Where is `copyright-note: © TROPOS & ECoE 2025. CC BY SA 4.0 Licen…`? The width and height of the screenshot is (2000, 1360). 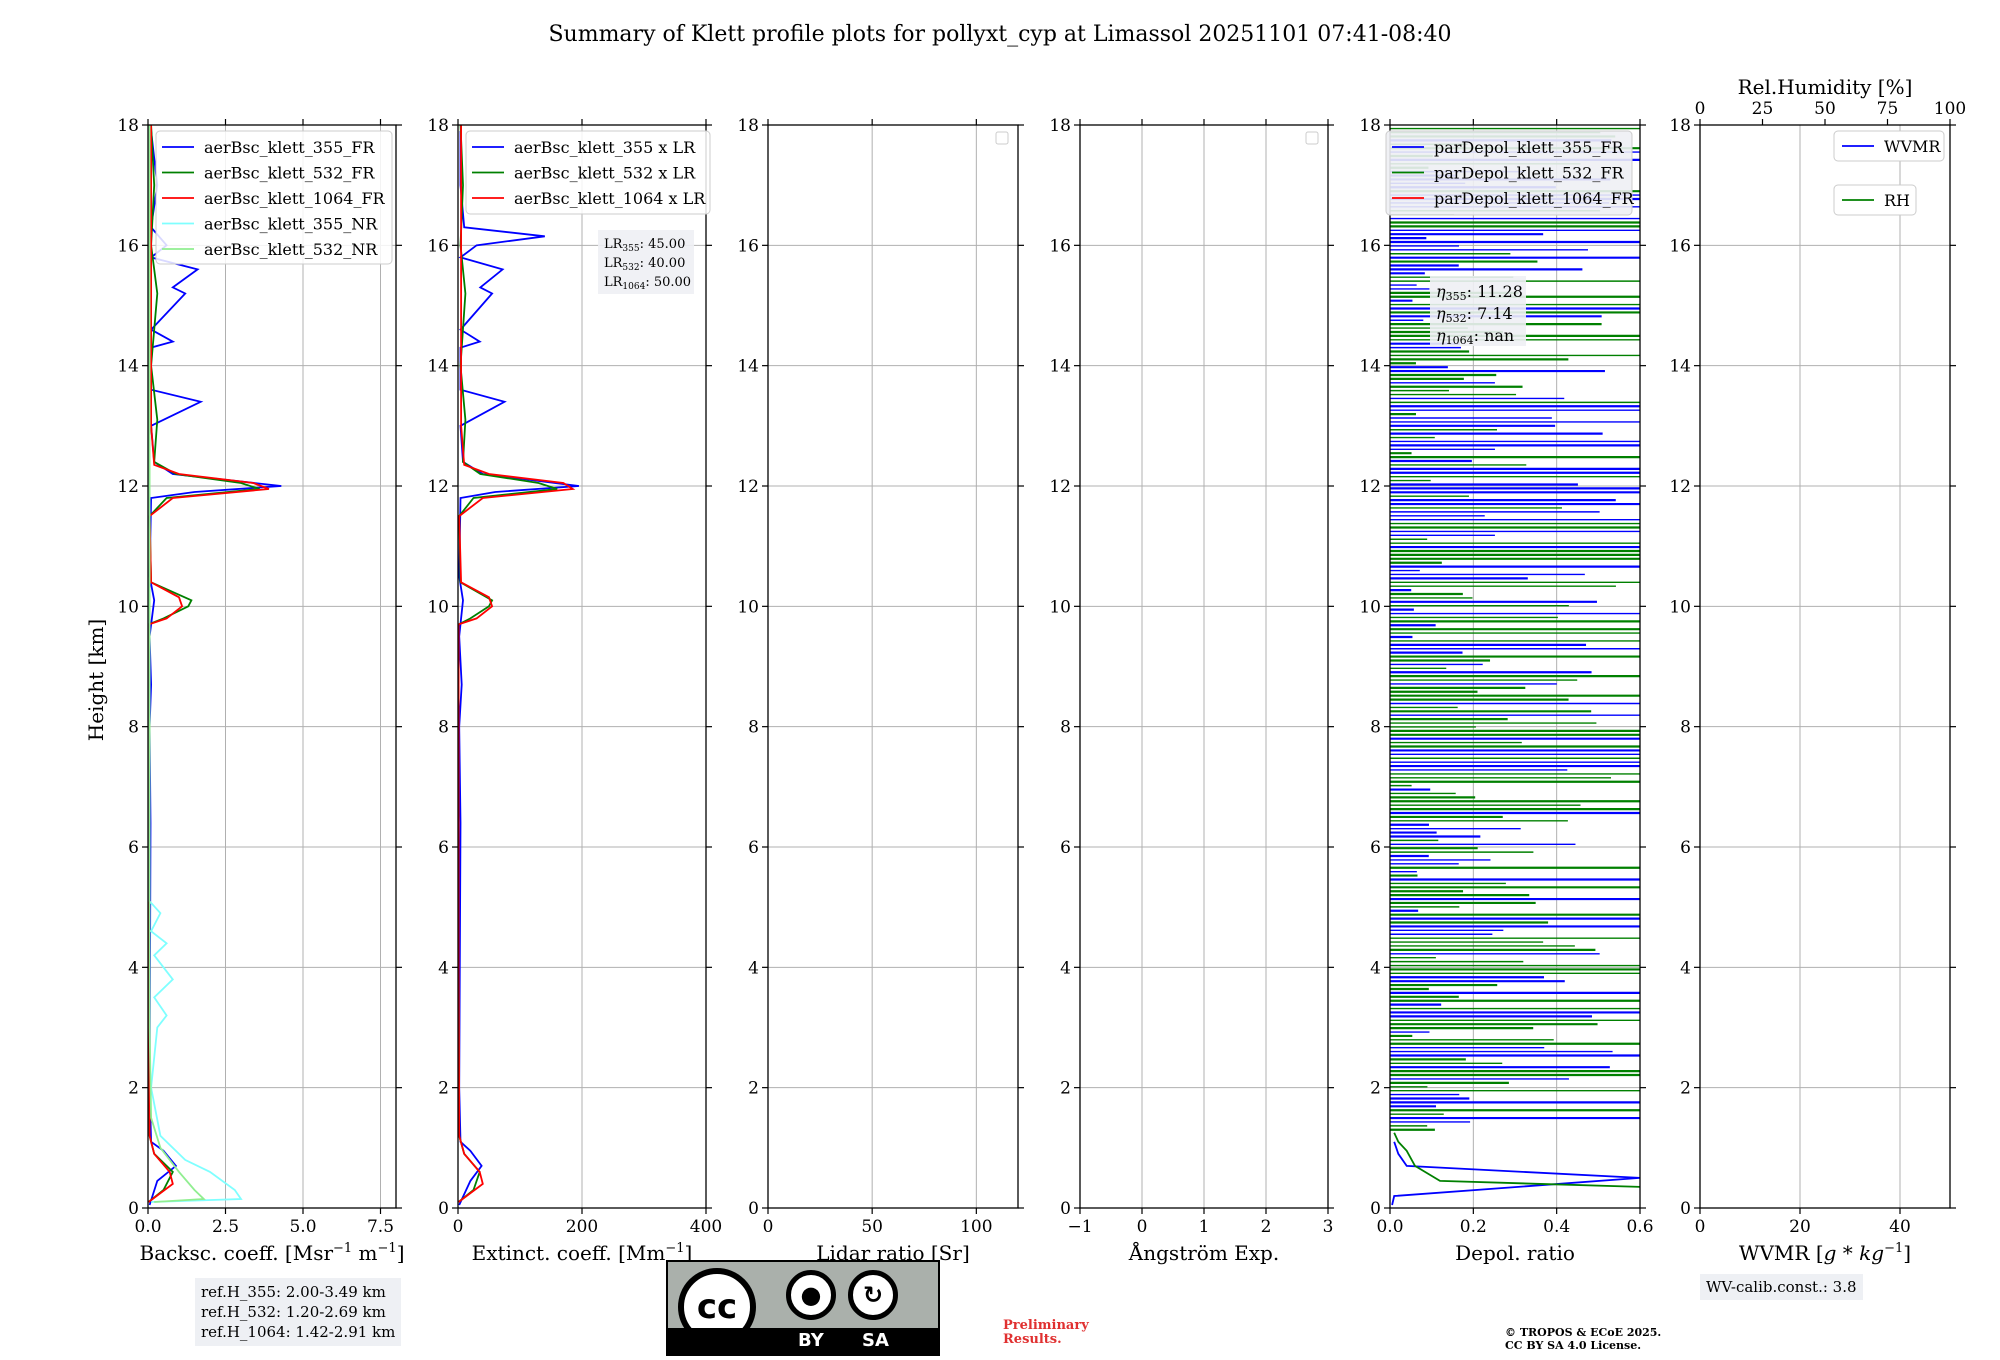 copyright-note: © TROPOS & ECoE 2025. CC BY SA 4.0 Licen… is located at coordinates (1583, 1339).